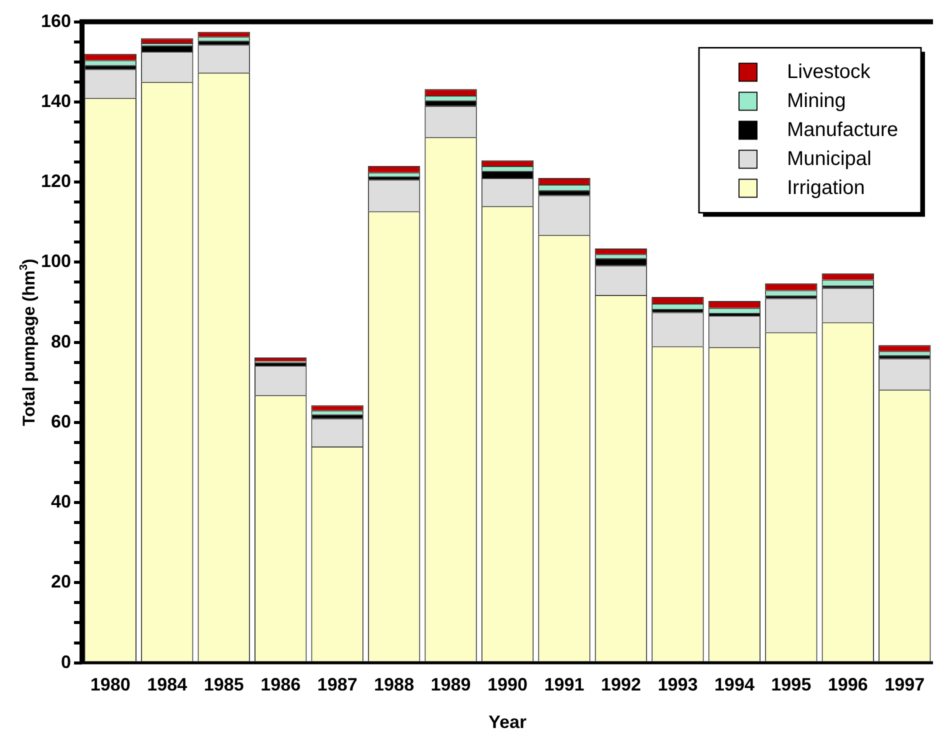 Image resolution: width=935 pixels, height=746 pixels. What do you see at coordinates (829, 159) in the screenshot?
I see `legend-label: Municipal` at bounding box center [829, 159].